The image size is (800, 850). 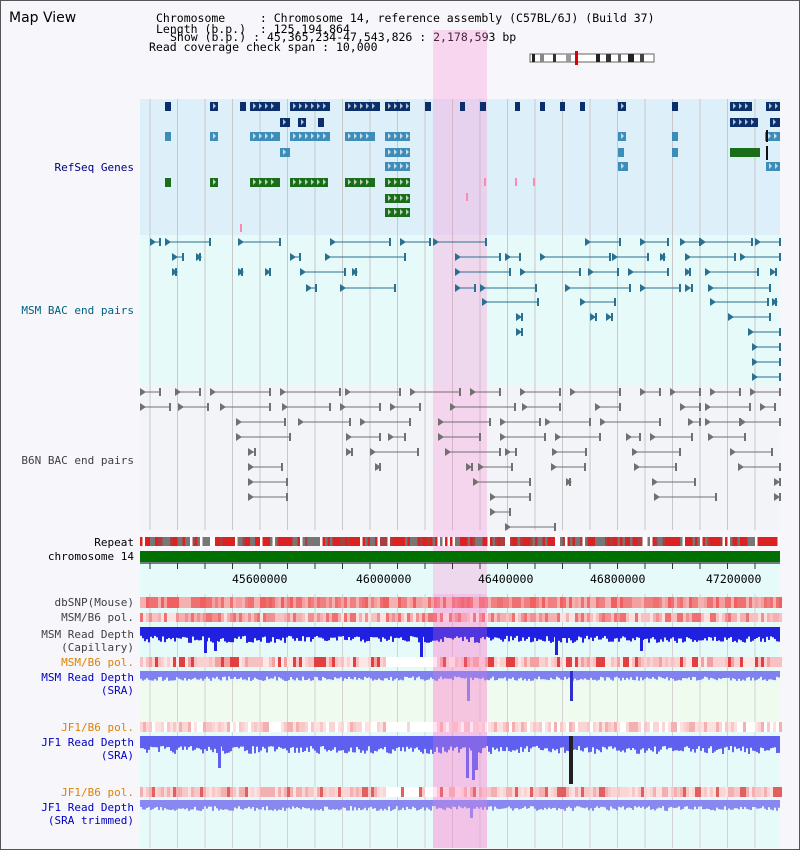 I want to click on track-label-refseq: RefSeq Genes, so click(x=94, y=167).